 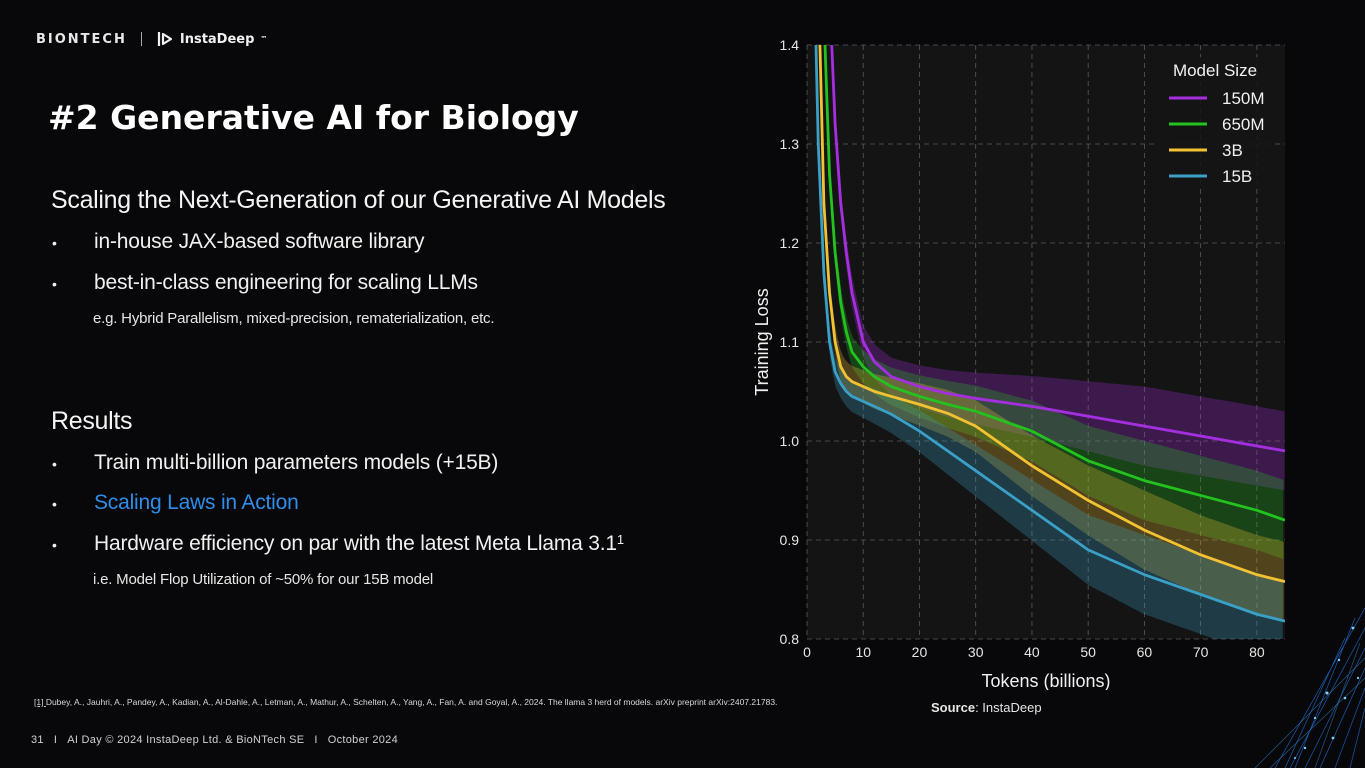 What do you see at coordinates (37, 740) in the screenshot?
I see `page-number: 31` at bounding box center [37, 740].